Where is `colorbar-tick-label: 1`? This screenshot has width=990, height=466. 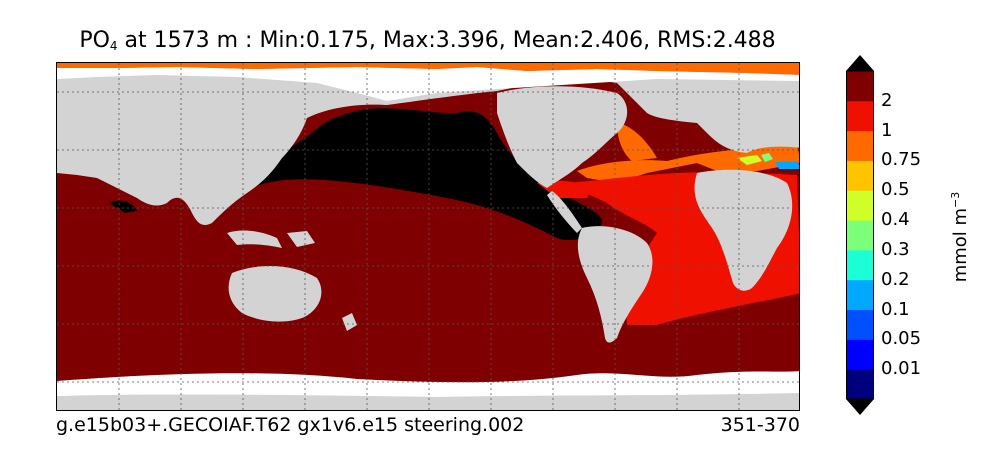
colorbar-tick-label: 1 is located at coordinates (887, 130).